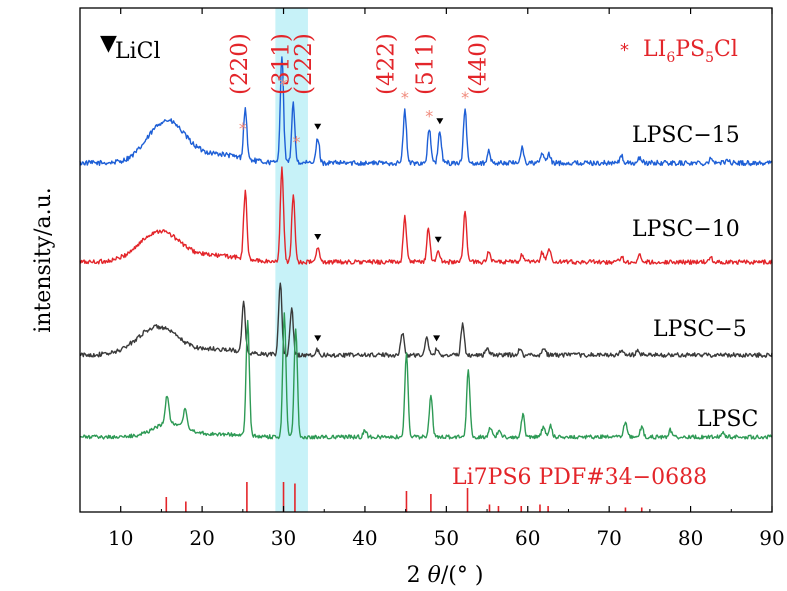  What do you see at coordinates (686, 229) in the screenshot?
I see `series-label: LPSC−10` at bounding box center [686, 229].